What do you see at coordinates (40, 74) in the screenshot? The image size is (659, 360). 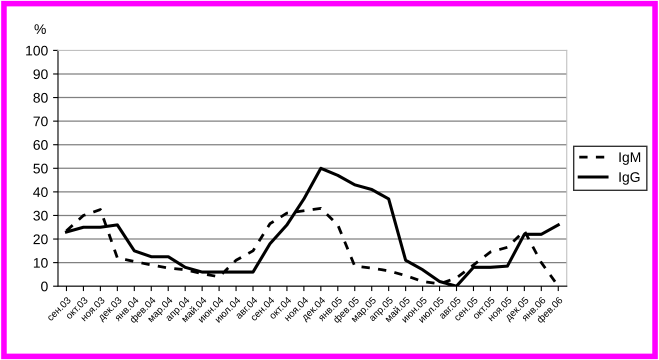 I see `y-tick-label: 90` at bounding box center [40, 74].